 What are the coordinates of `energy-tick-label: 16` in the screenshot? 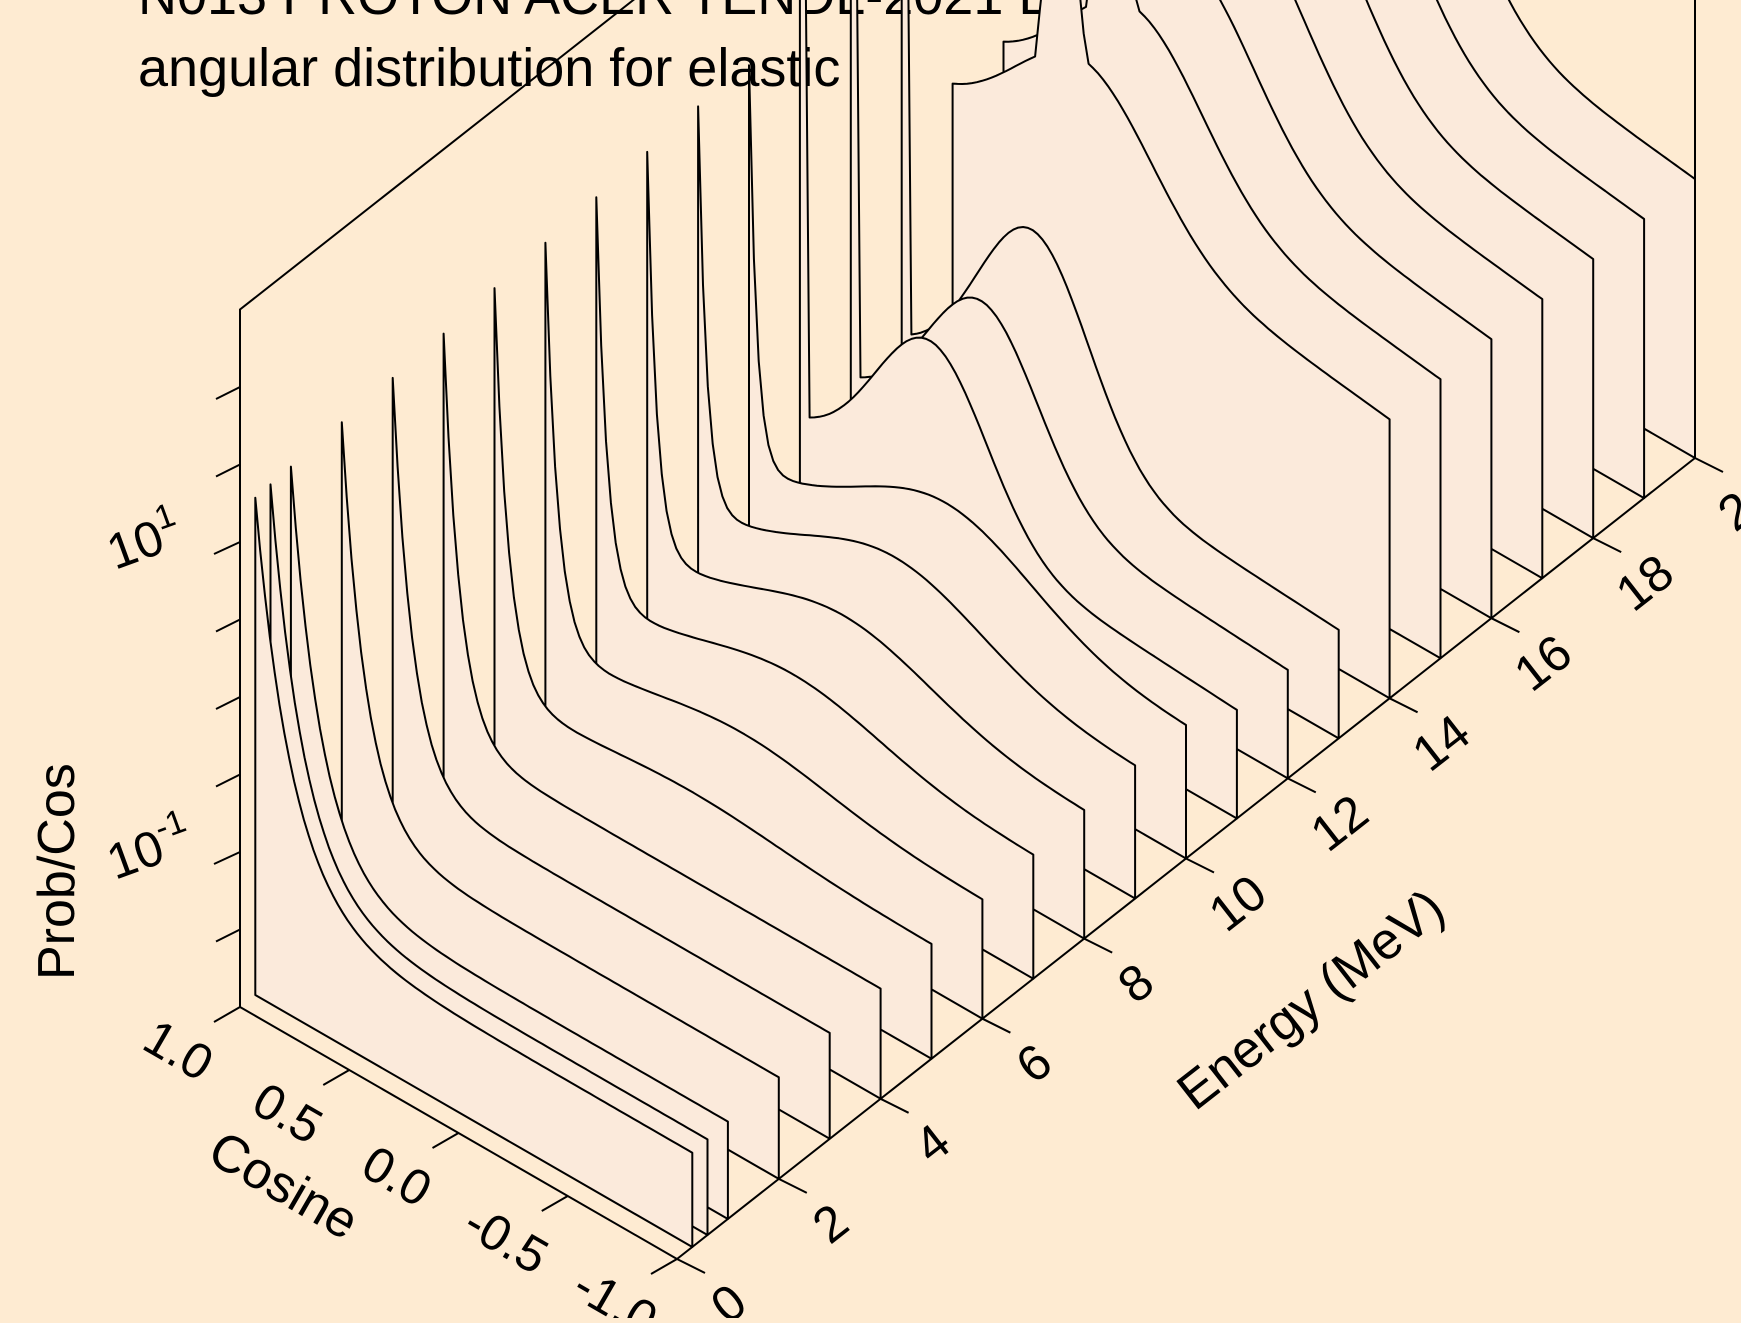 It's located at (1543, 663).